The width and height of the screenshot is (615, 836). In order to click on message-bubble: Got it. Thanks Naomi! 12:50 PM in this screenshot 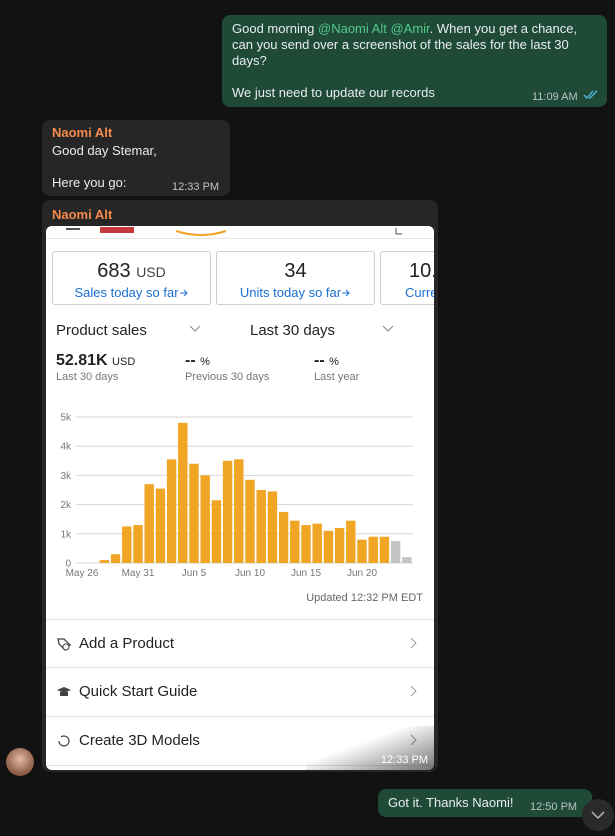, I will do `click(485, 803)`.